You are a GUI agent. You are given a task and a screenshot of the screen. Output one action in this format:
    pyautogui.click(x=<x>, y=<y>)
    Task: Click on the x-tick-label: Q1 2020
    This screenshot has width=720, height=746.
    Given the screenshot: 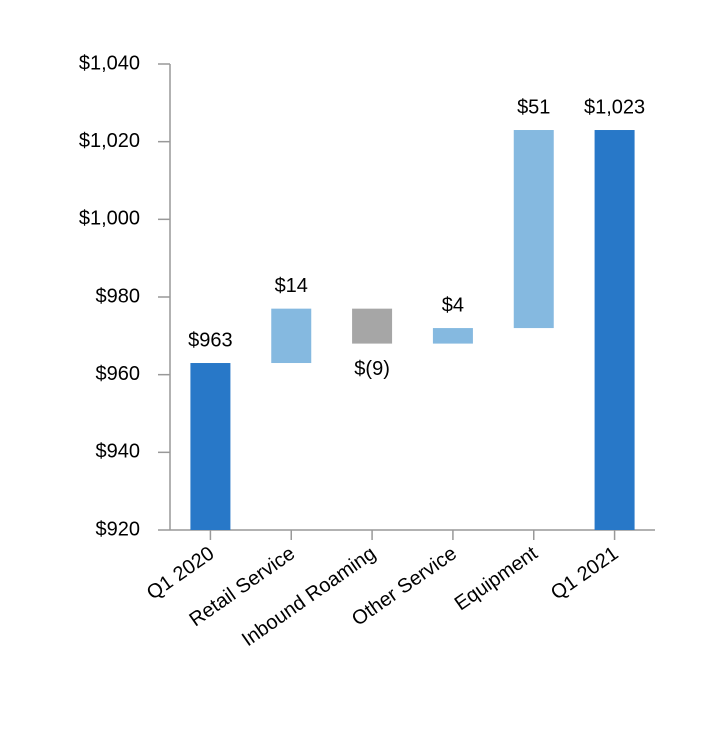 What is the action you would take?
    pyautogui.click(x=180, y=573)
    